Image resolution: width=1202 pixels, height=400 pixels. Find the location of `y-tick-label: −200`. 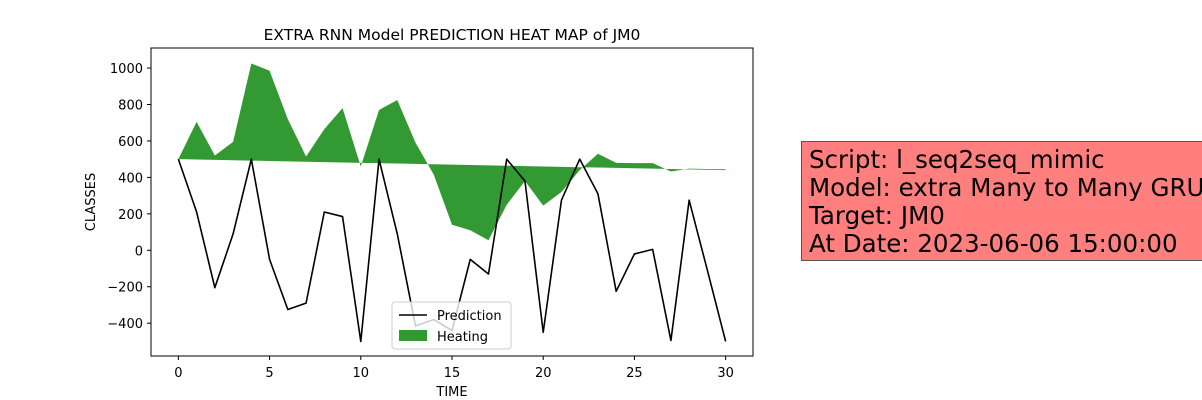

y-tick-label: −200 is located at coordinates (125, 288).